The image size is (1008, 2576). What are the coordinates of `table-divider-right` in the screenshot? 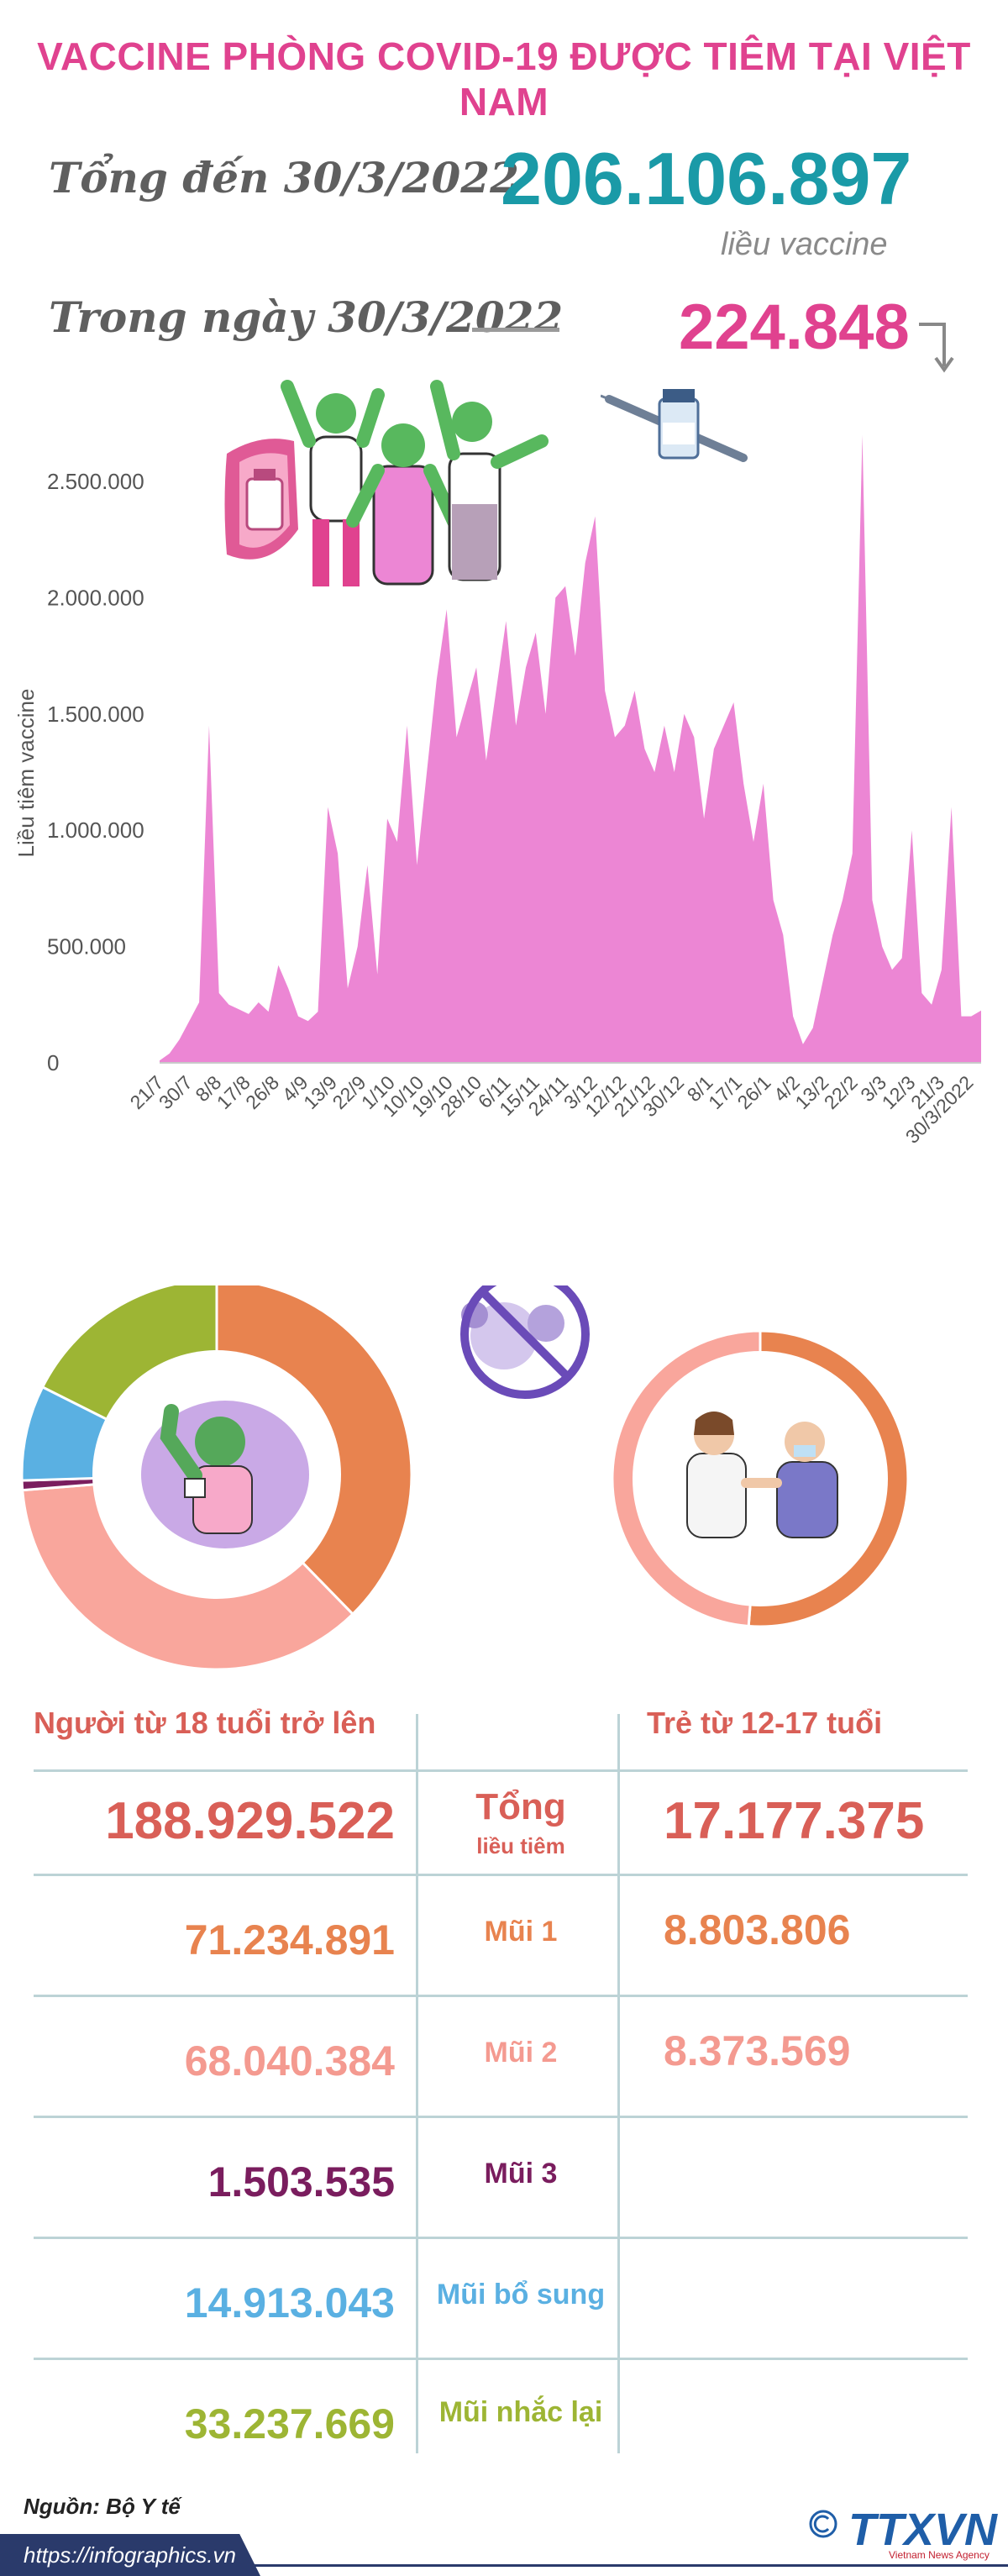 It's located at (618, 2083).